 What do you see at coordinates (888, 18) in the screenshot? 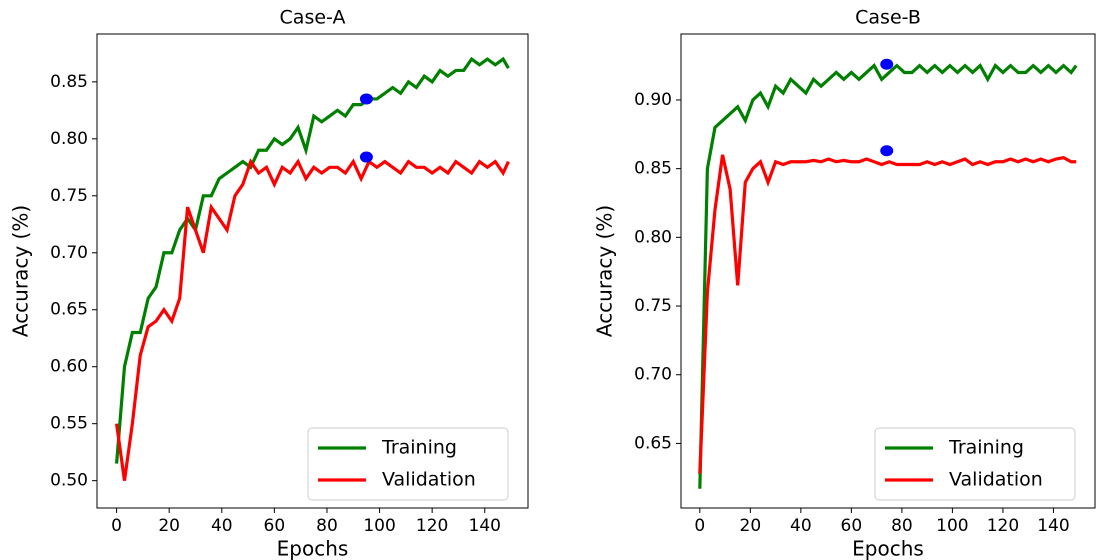
I see `chart-title: Case-B` at bounding box center [888, 18].